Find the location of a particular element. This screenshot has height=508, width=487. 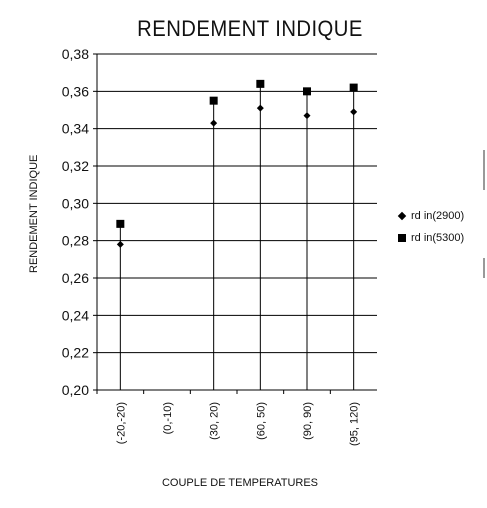

legend: rd in(2900) rd in(5300) is located at coordinates (430, 227).